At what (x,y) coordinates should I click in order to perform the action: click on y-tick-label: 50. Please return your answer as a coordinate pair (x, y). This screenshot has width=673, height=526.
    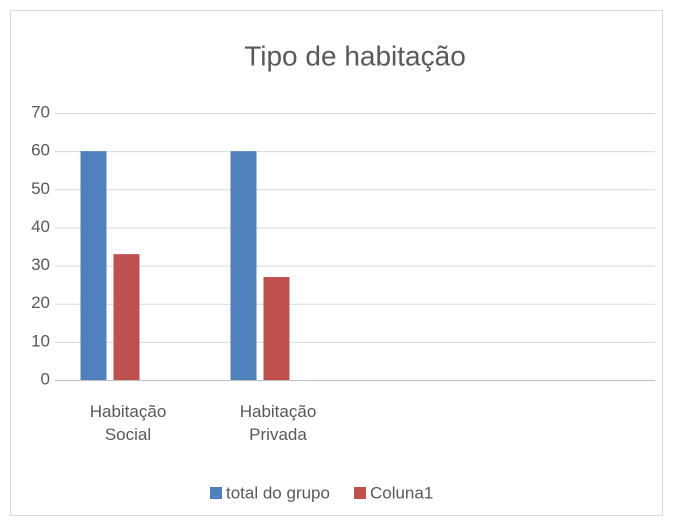
    Looking at the image, I should click on (40, 188).